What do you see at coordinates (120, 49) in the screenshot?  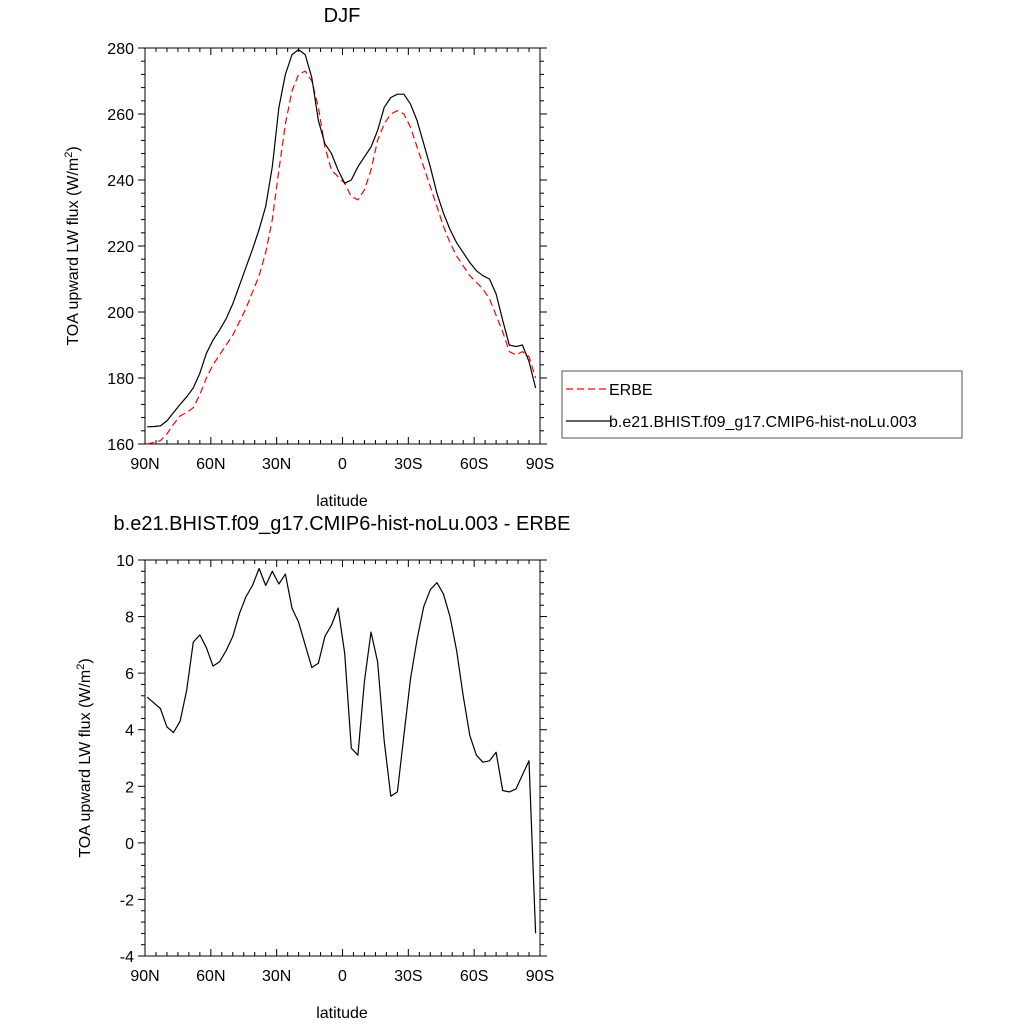 I see `top-y-tick-label: 280` at bounding box center [120, 49].